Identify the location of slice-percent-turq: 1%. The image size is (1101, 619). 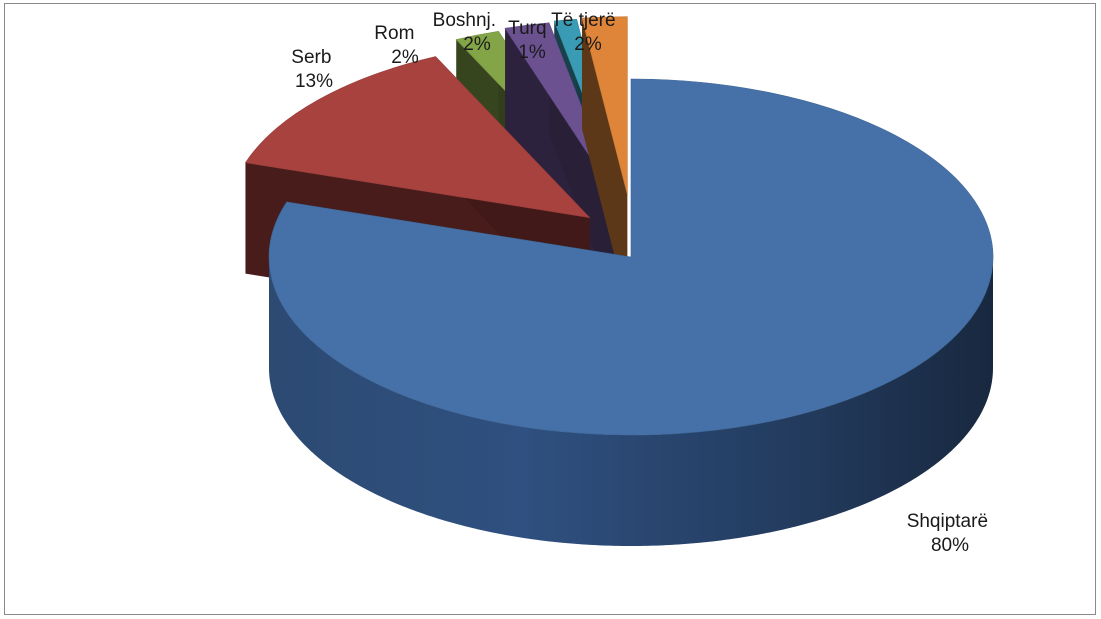
(532, 52).